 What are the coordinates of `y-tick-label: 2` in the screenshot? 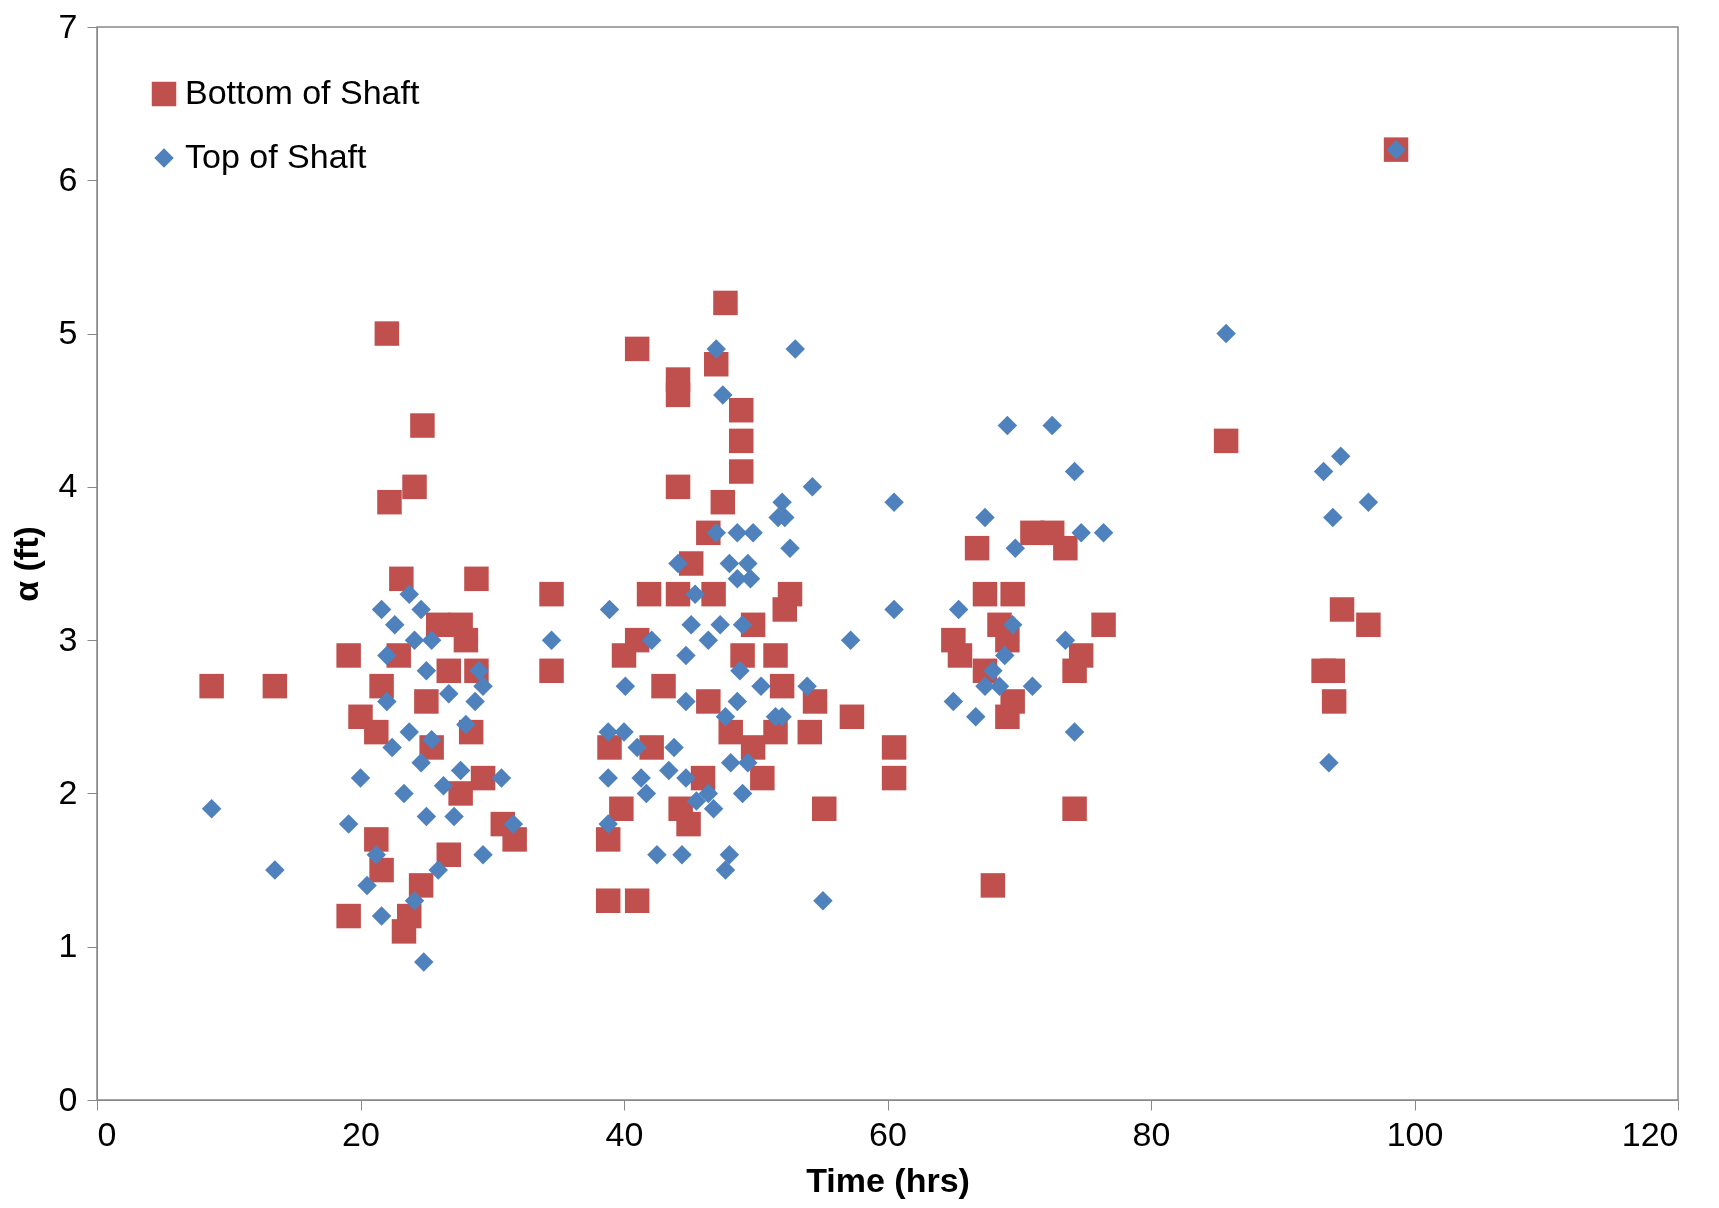 It's located at (68, 791).